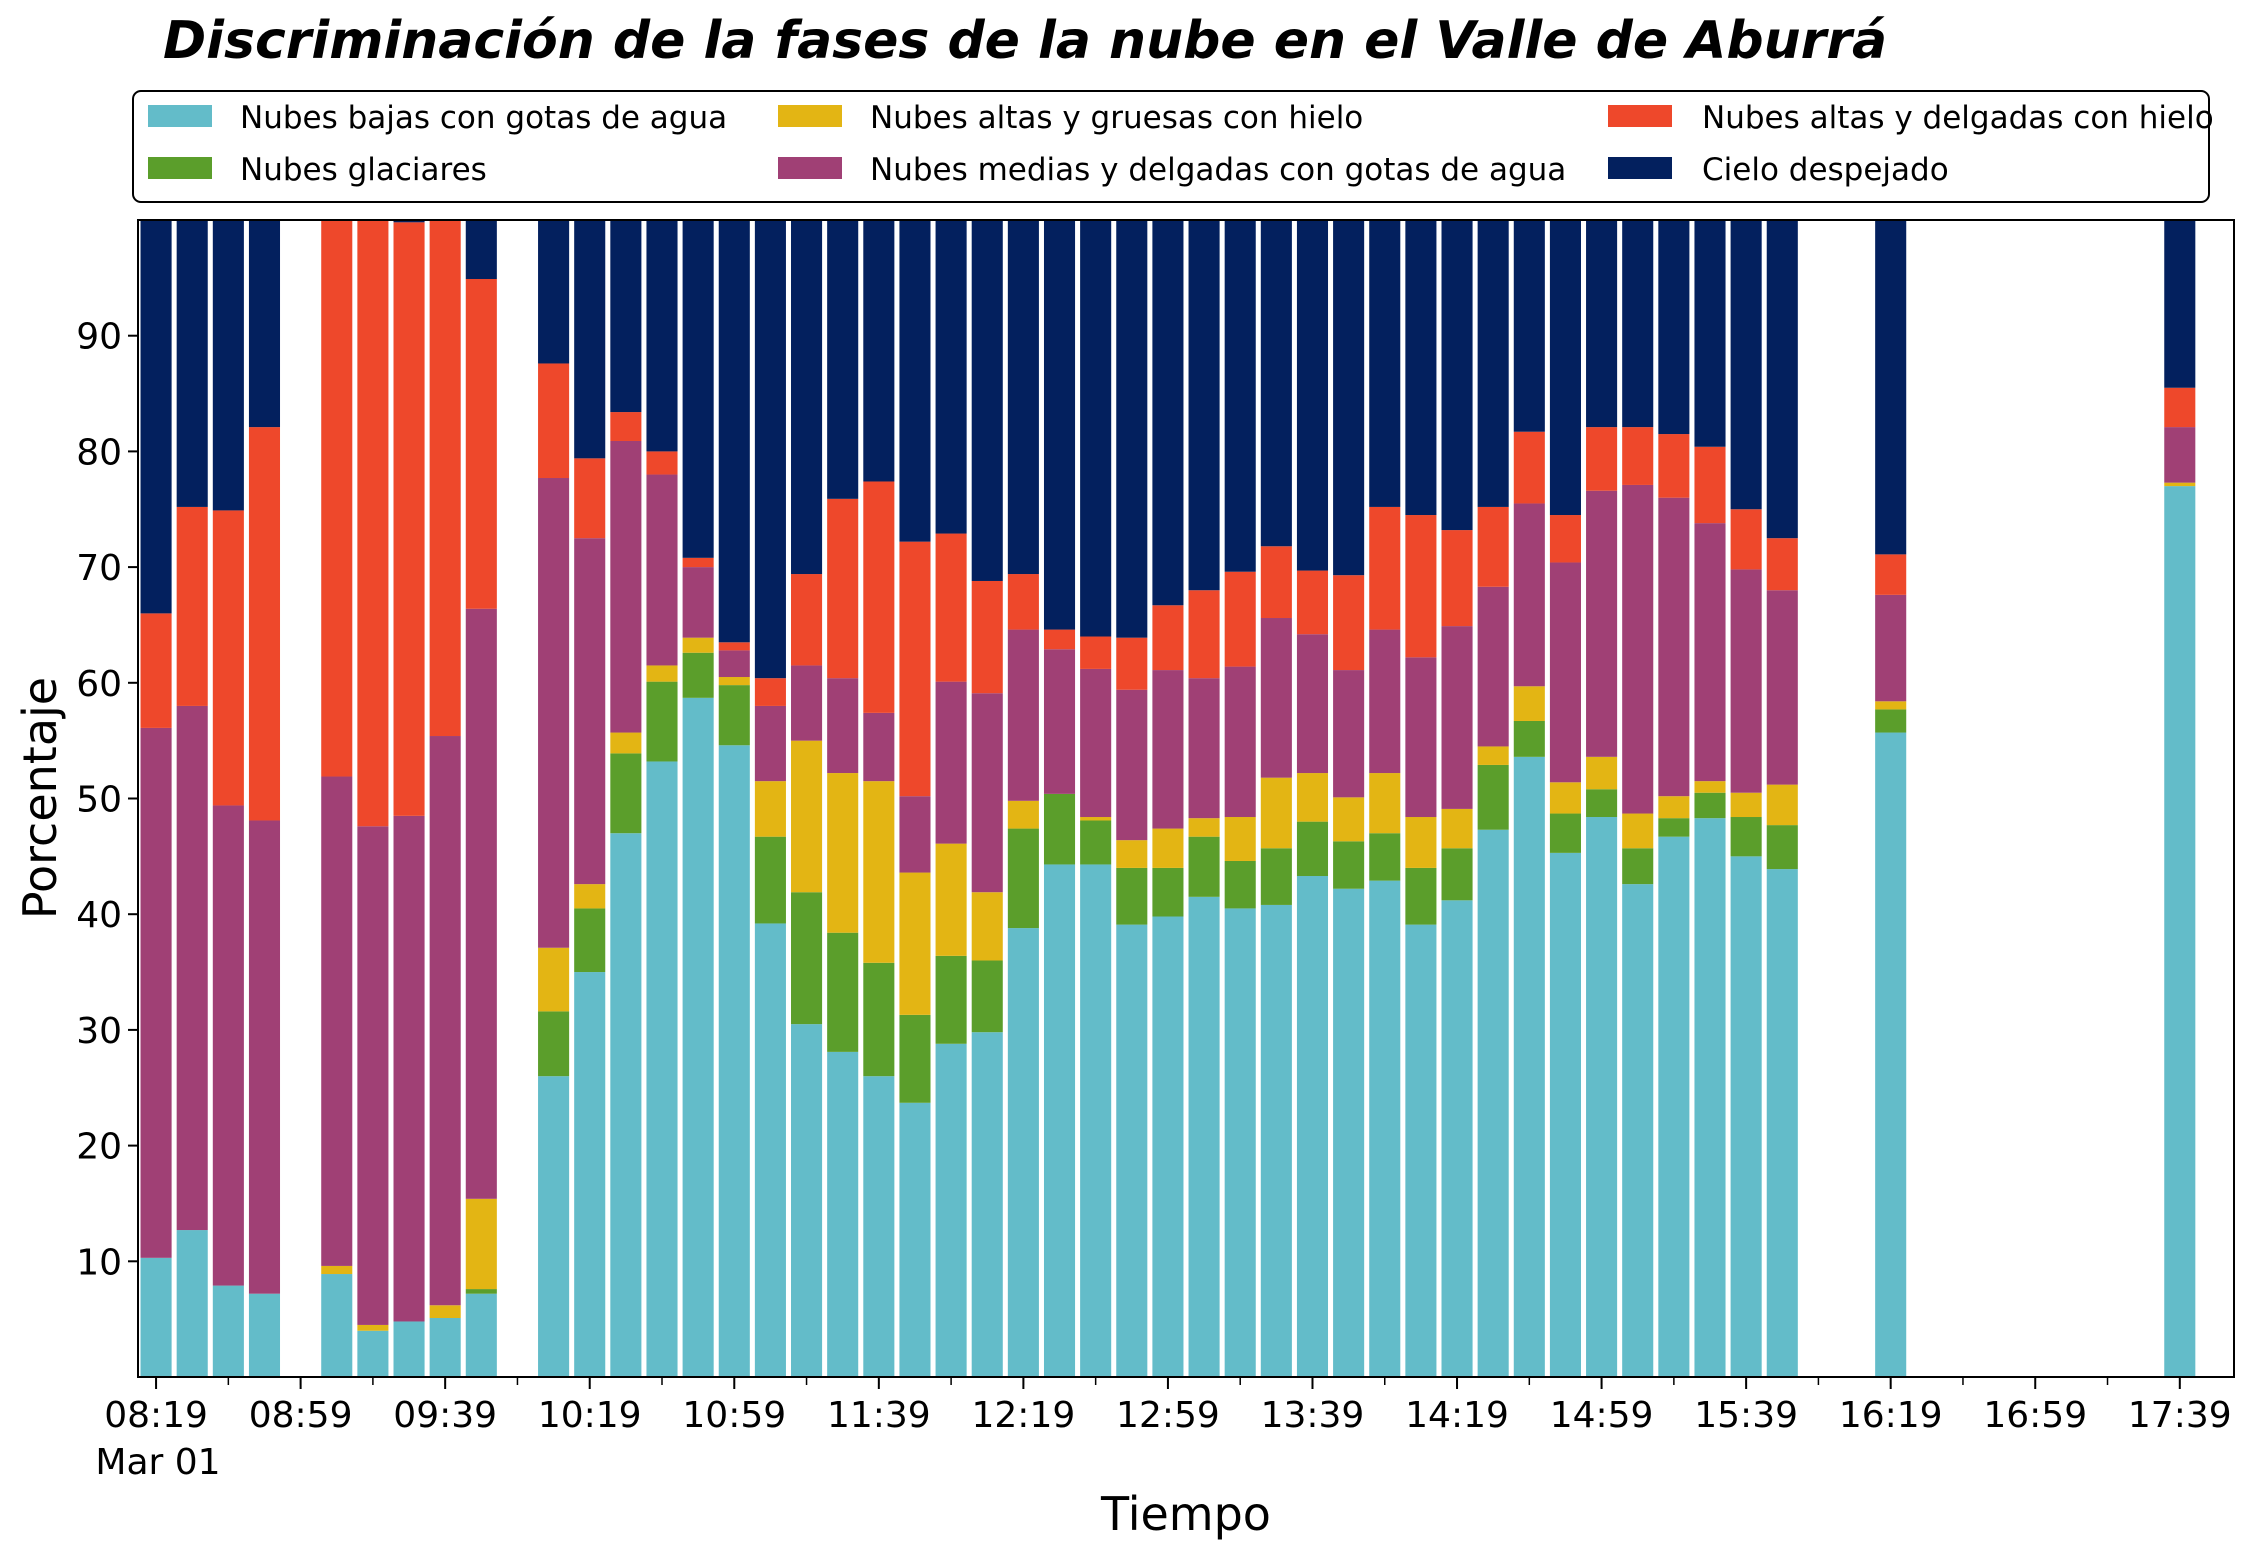 This screenshot has width=2244, height=1559. What do you see at coordinates (180, 168) in the screenshot?
I see `legend-swatch-glaciated` at bounding box center [180, 168].